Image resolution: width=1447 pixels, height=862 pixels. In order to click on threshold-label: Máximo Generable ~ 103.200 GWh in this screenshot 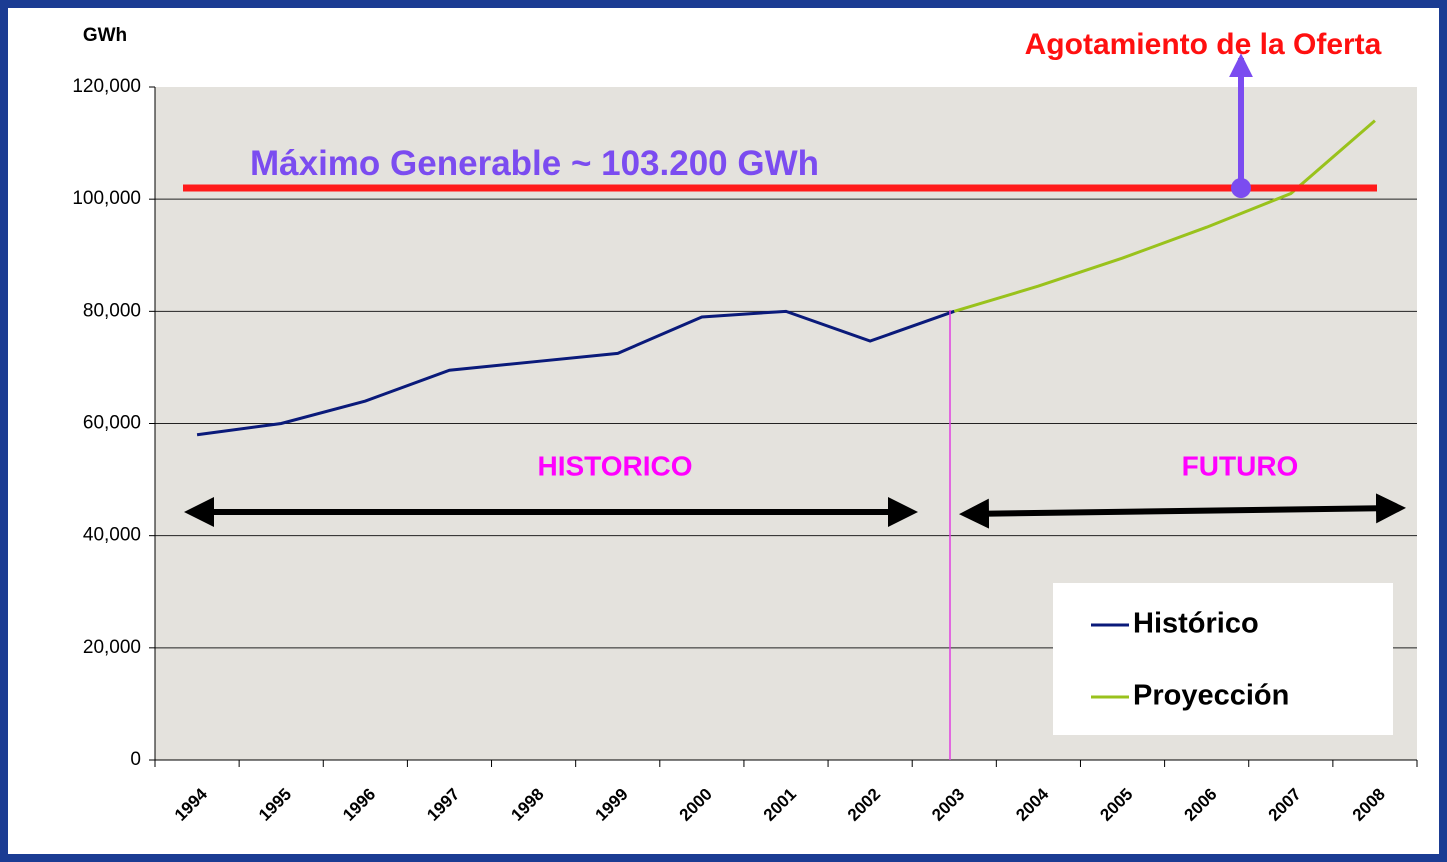, I will do `click(534, 163)`.